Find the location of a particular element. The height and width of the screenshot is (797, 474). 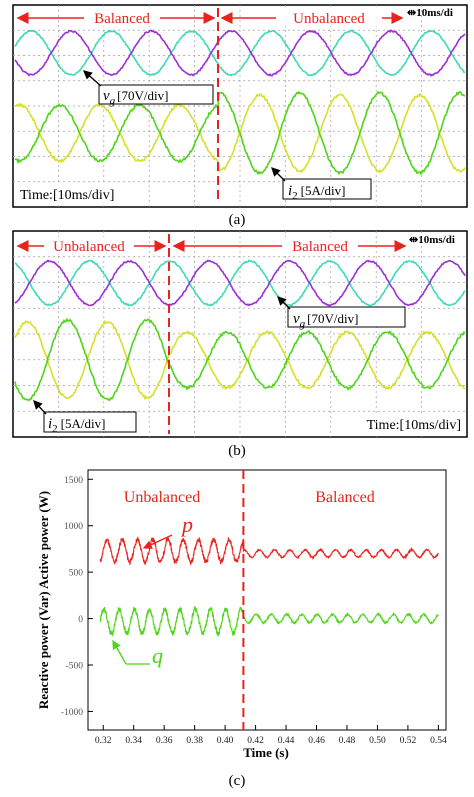

panel-c-x-label: Time (s) is located at coordinates (266, 752).